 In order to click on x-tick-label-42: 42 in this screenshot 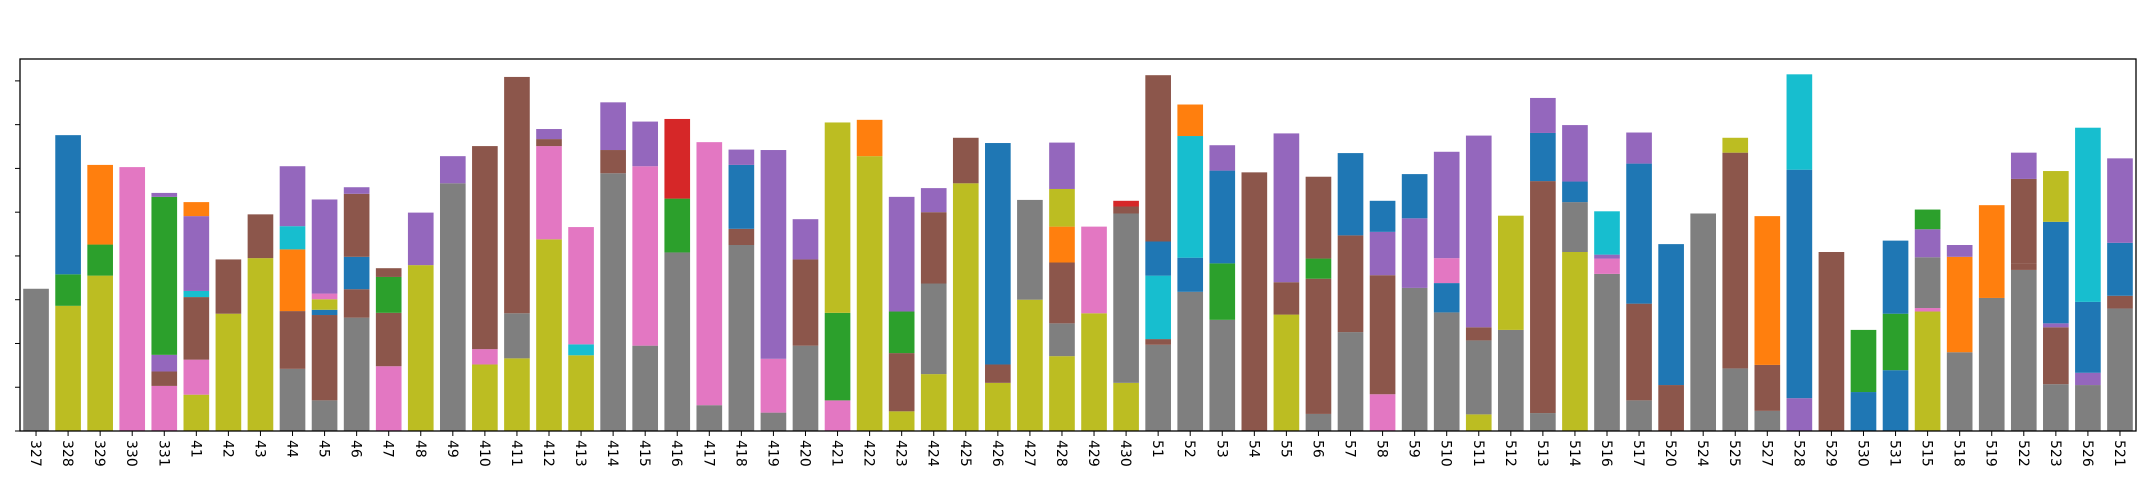, I will do `click(227, 449)`.